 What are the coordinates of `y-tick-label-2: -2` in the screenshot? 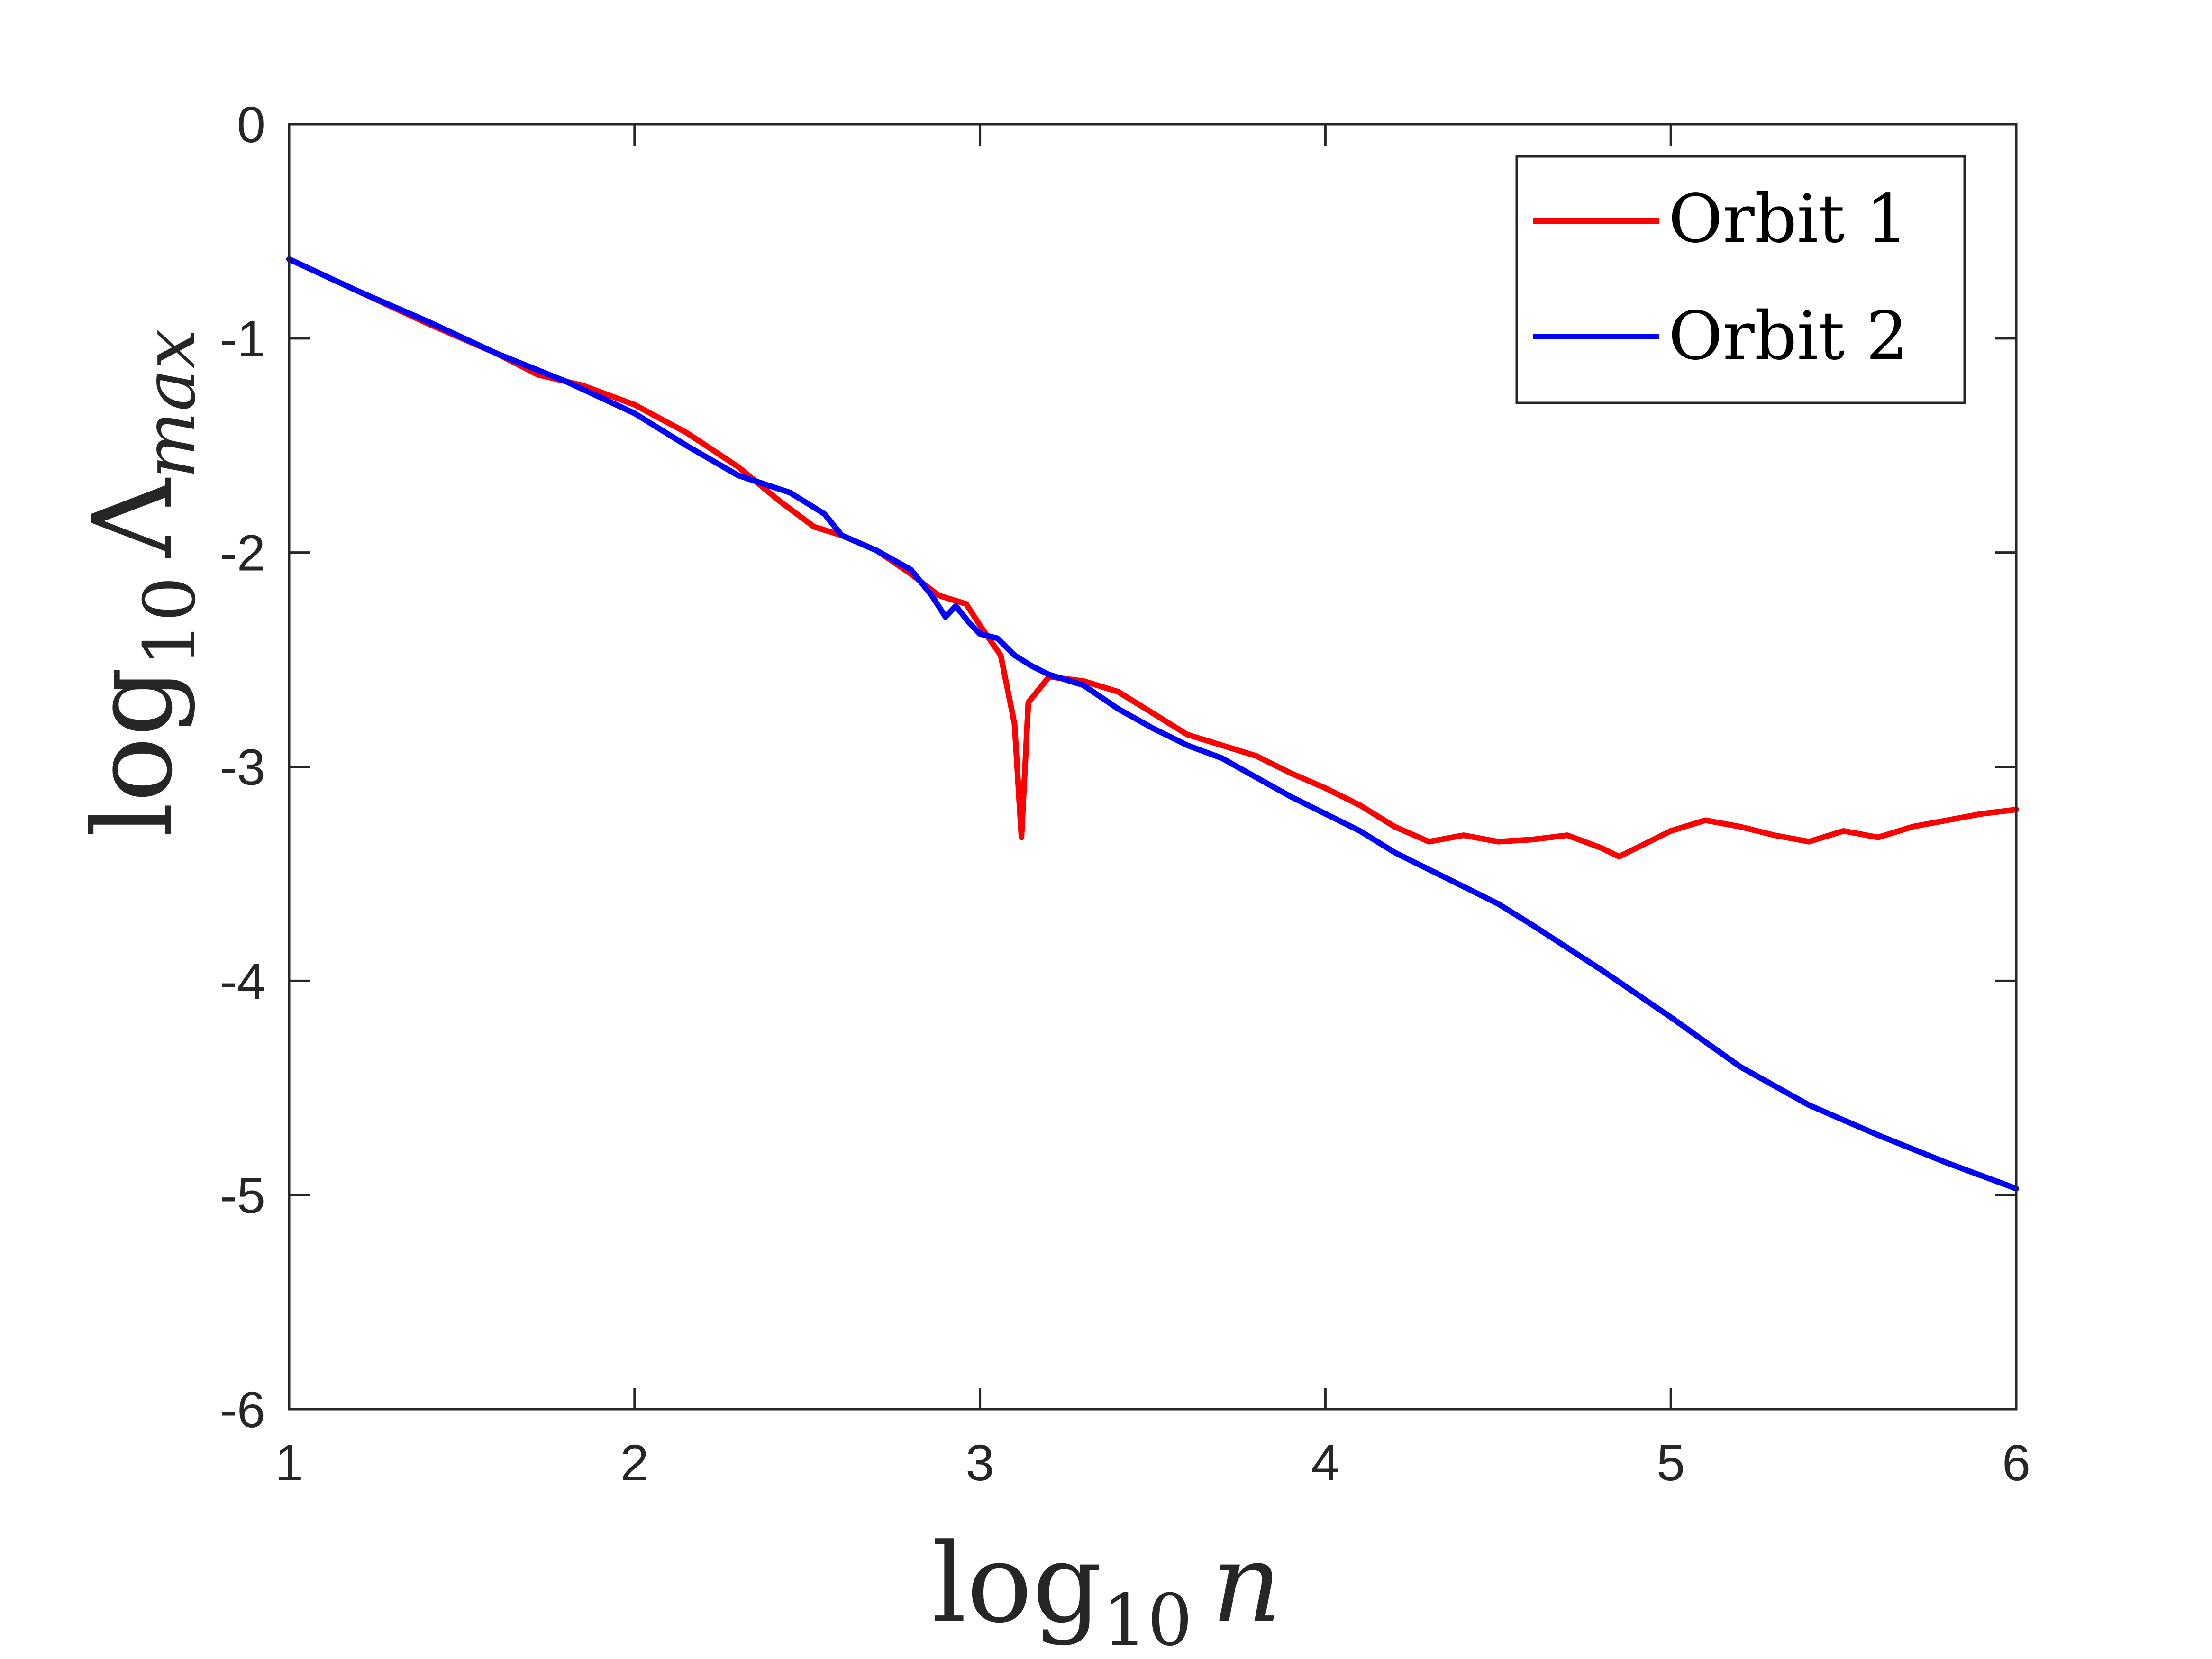 It's located at (243, 553).